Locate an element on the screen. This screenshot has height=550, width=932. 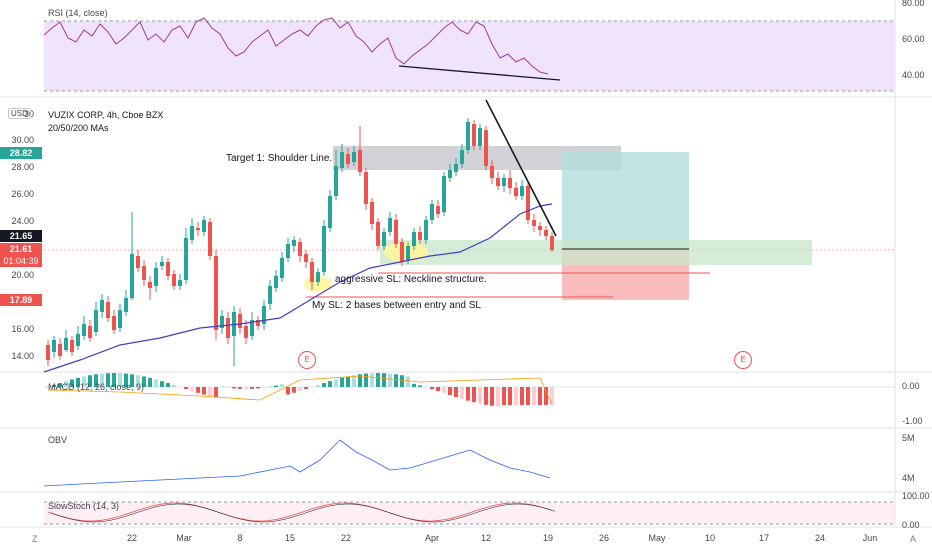
obv-axis-tick: 5M is located at coordinates (908, 438).